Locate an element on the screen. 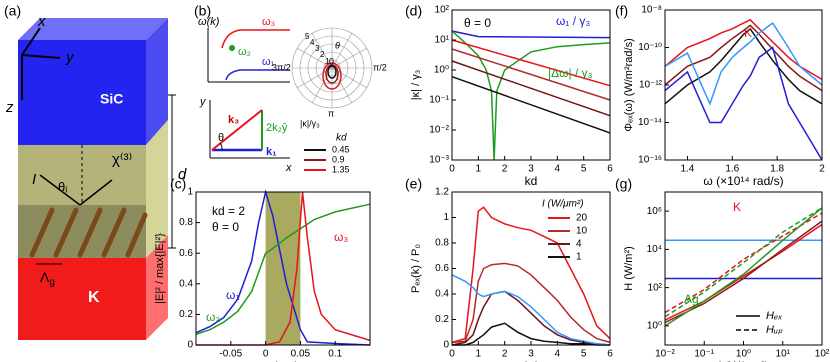  x-tick-label: -0.05 is located at coordinates (230, 354).